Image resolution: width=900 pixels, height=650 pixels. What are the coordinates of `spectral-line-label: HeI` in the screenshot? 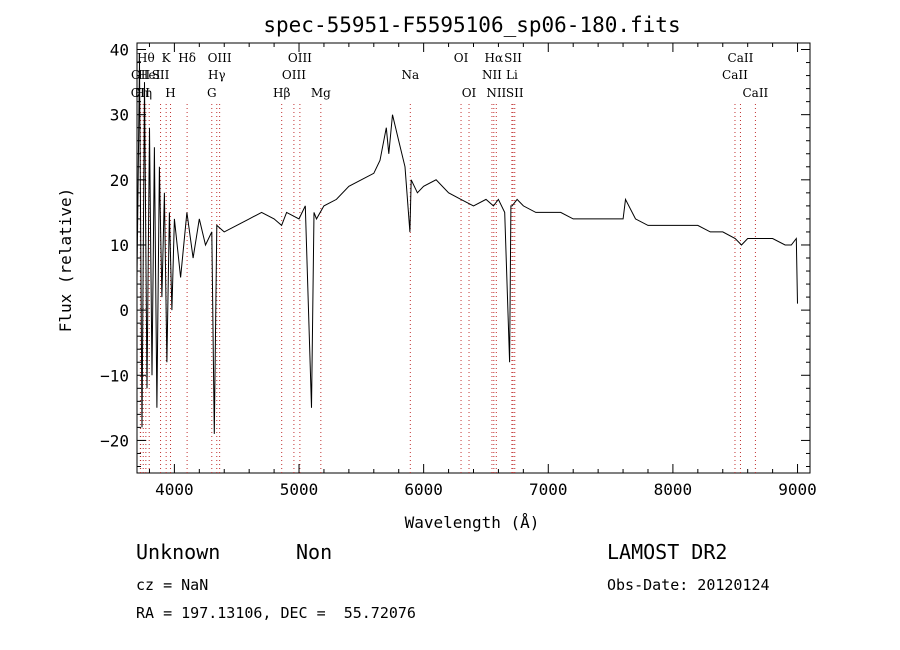 It's located at (149, 75).